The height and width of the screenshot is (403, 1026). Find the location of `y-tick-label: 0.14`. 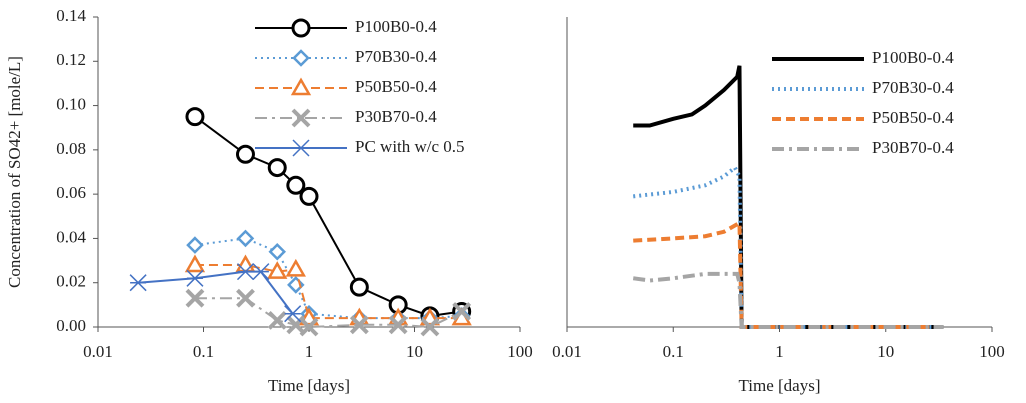

y-tick-label: 0.14 is located at coordinates (71, 15).